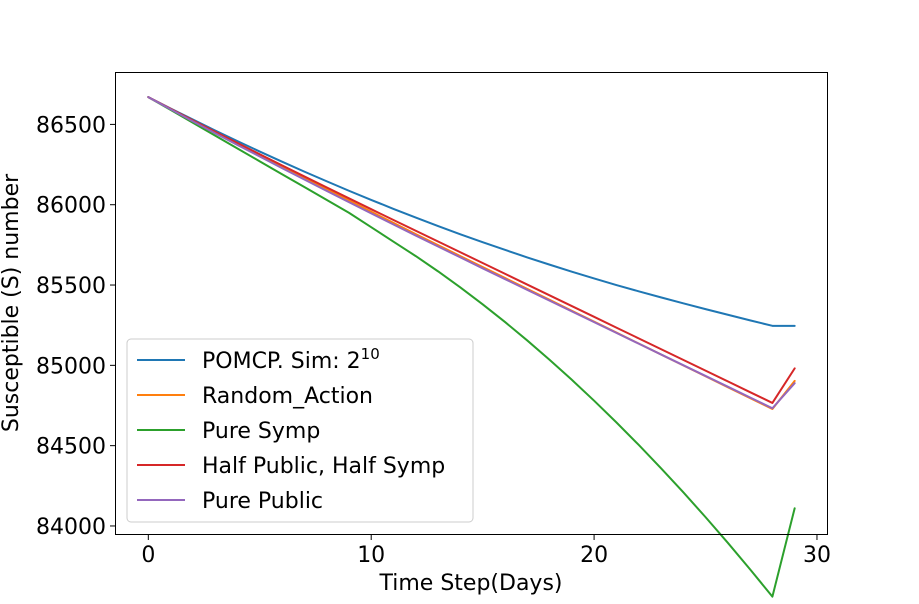  What do you see at coordinates (261, 431) in the screenshot?
I see `legend-label-3: Pure Symp` at bounding box center [261, 431].